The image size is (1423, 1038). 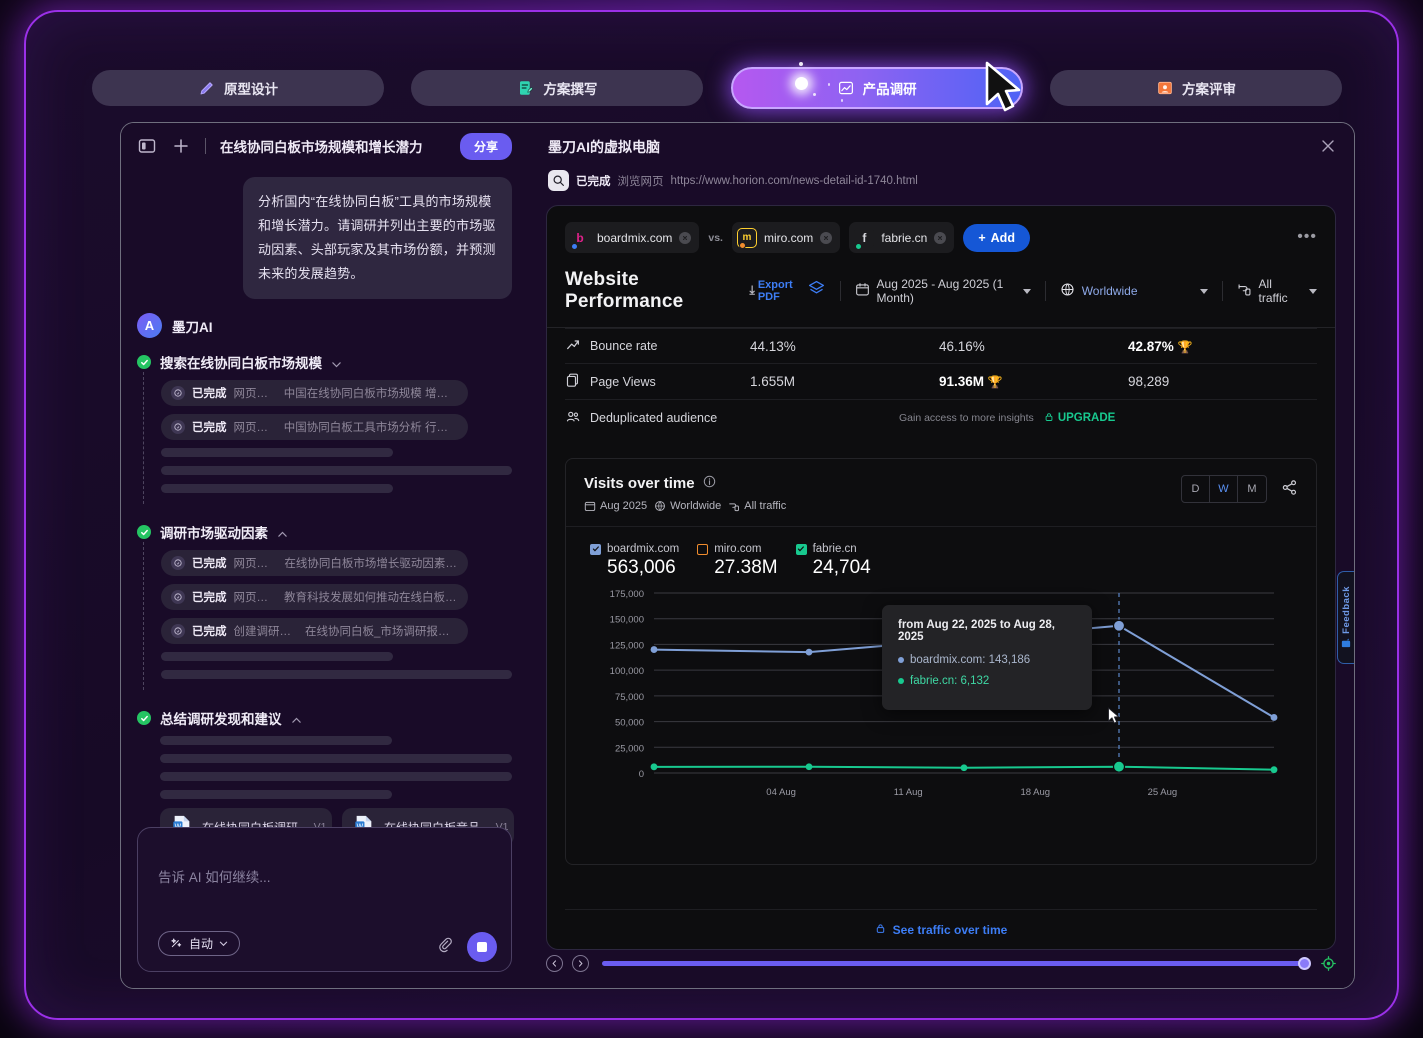 What do you see at coordinates (786, 237) in the screenshot?
I see `site-chip-miro: m miro.com` at bounding box center [786, 237].